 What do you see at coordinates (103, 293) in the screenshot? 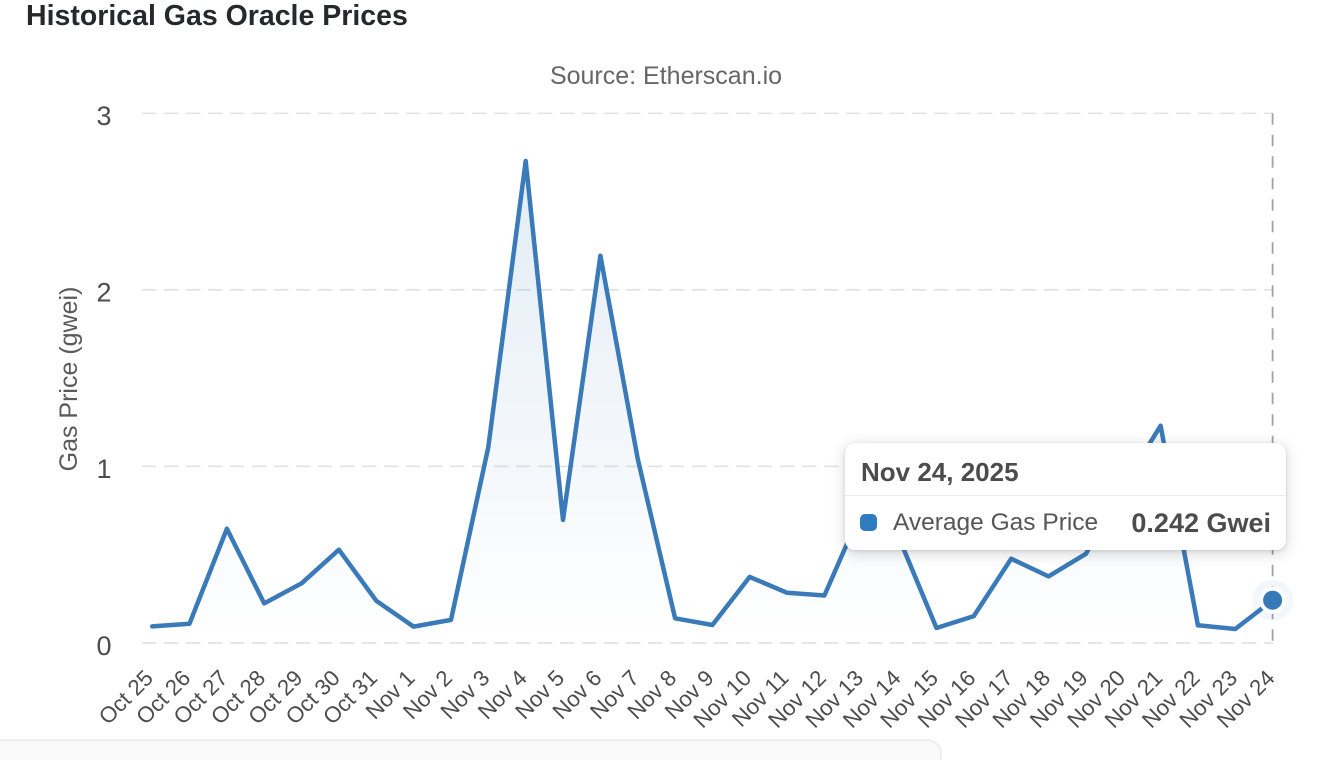
I see `svg-text: 2` at bounding box center [103, 293].